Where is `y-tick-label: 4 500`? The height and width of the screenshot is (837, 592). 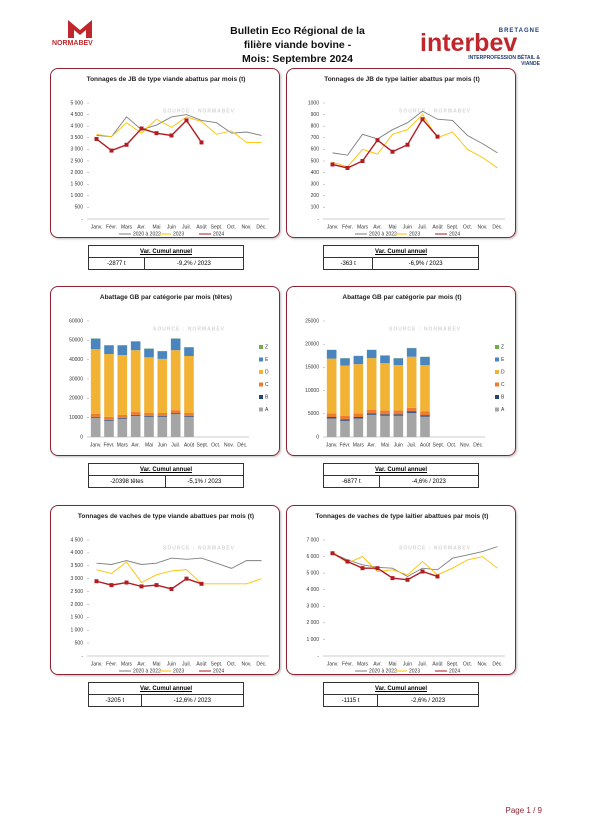
y-tick-label: 4 500 is located at coordinates (76, 115).